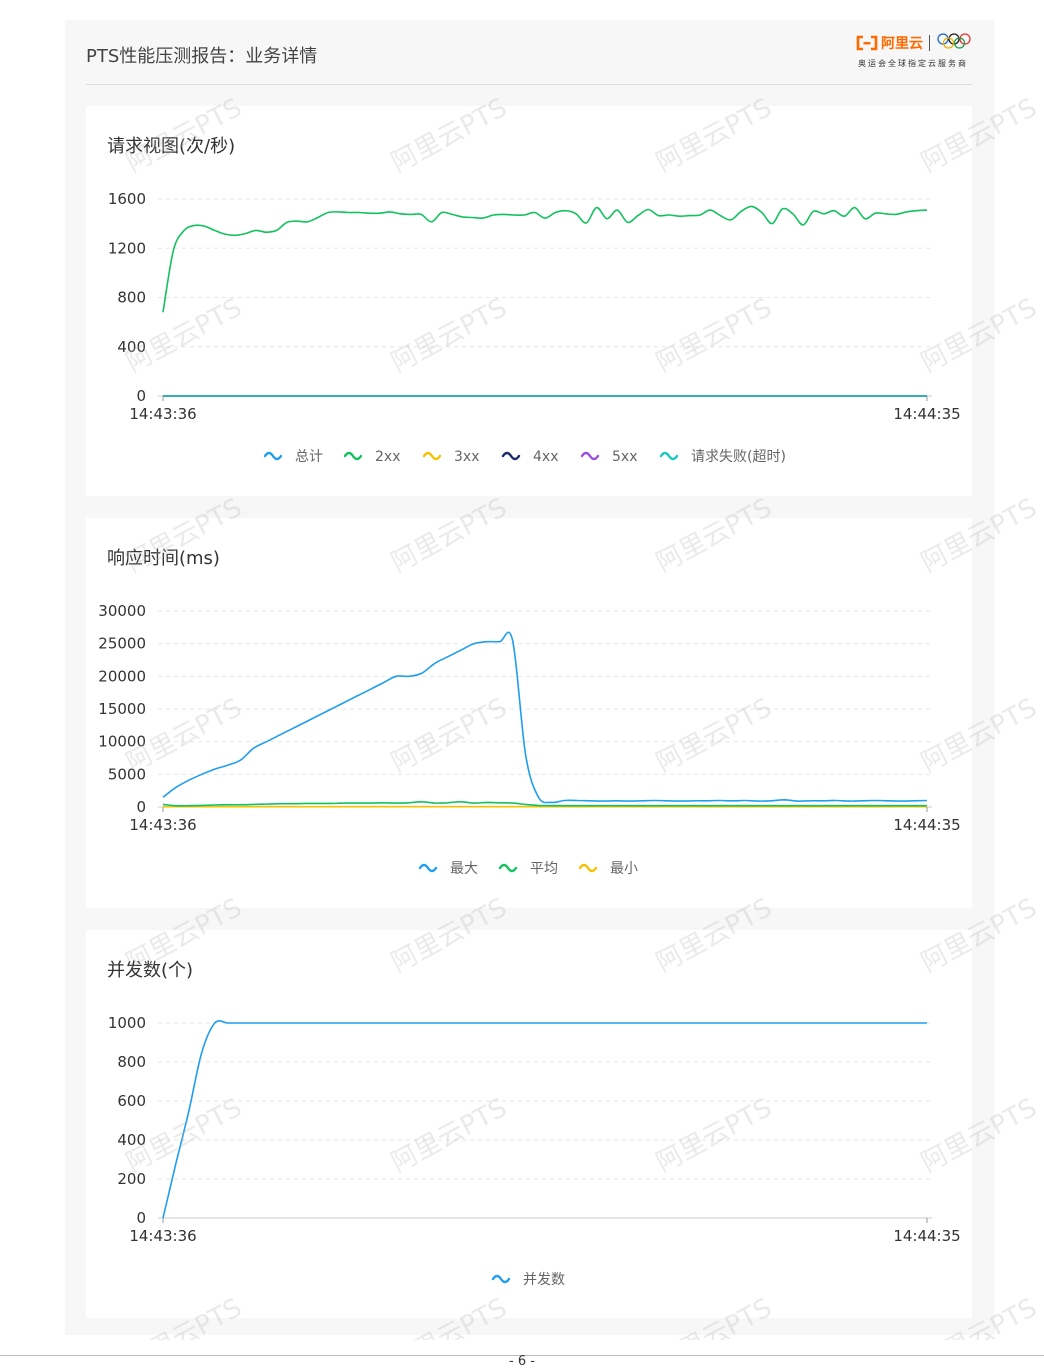 This screenshot has height=1370, width=1044. Describe the element at coordinates (466, 457) in the screenshot. I see `legend-item: 3xx` at that location.